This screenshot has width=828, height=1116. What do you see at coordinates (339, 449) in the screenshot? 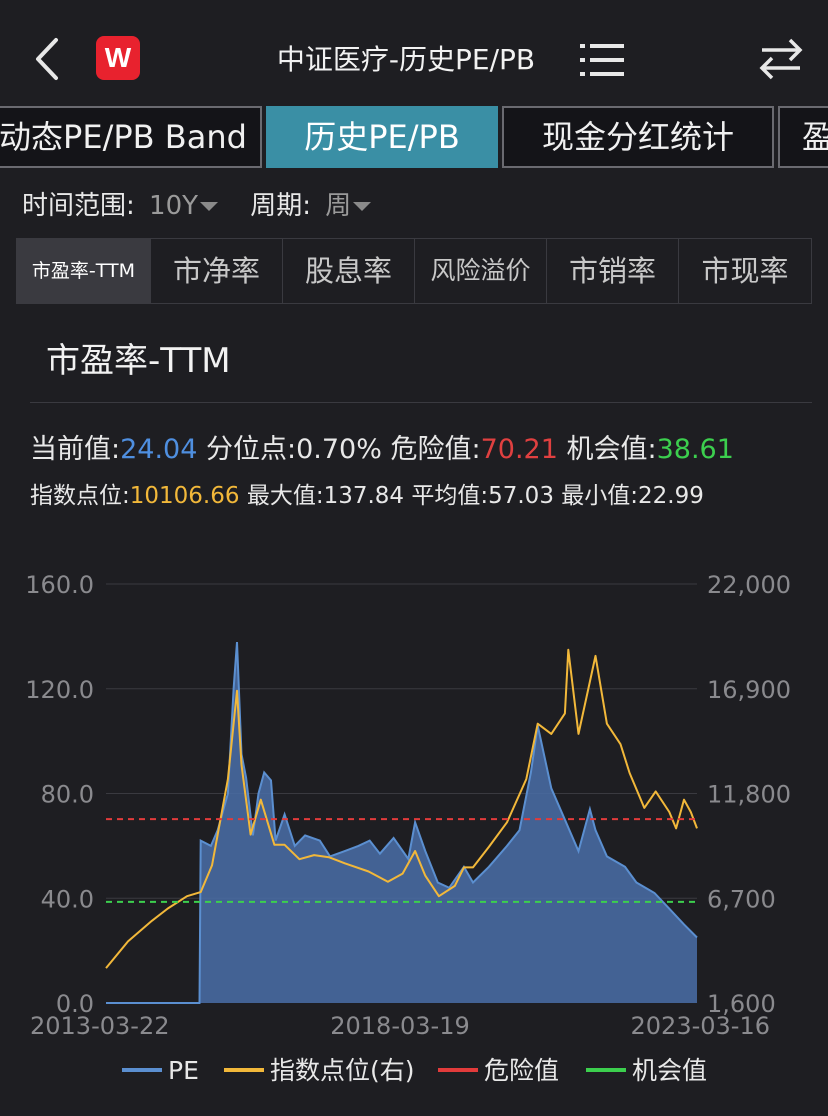
I see `percentile-value: 0.70%` at bounding box center [339, 449].